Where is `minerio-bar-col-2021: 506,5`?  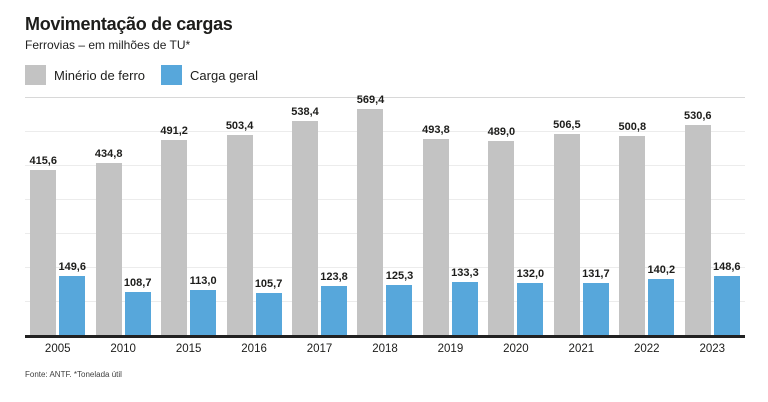
minerio-bar-col-2021: 506,5 is located at coordinates (567, 227).